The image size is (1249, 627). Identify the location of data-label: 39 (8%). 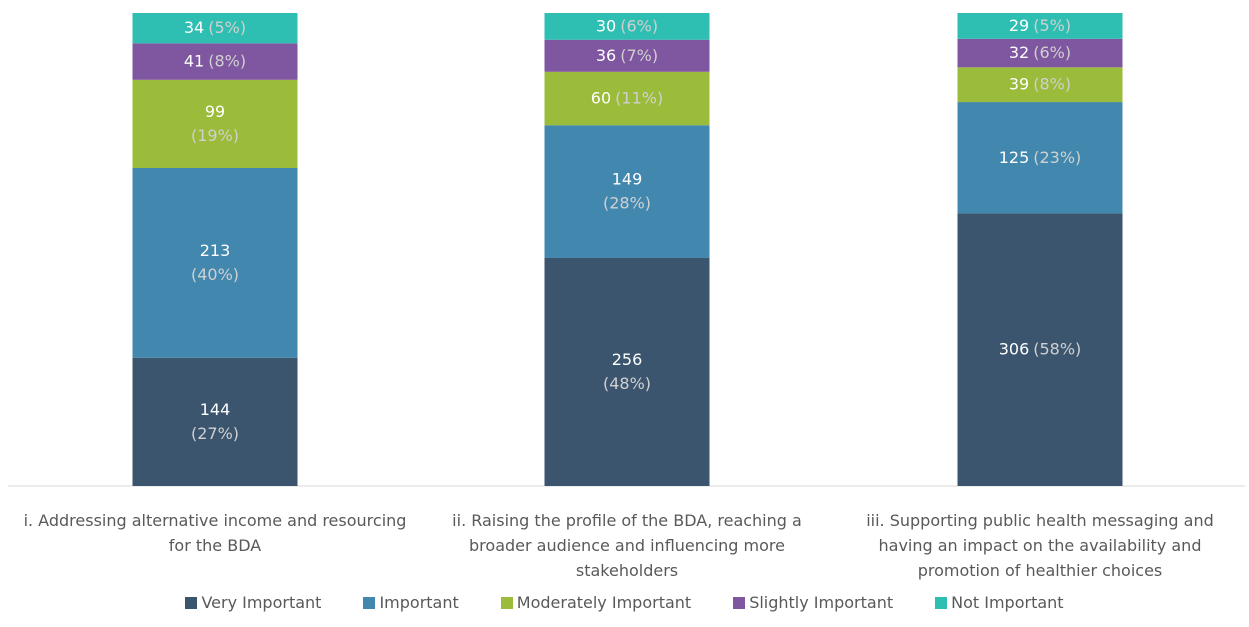
(1040, 83).